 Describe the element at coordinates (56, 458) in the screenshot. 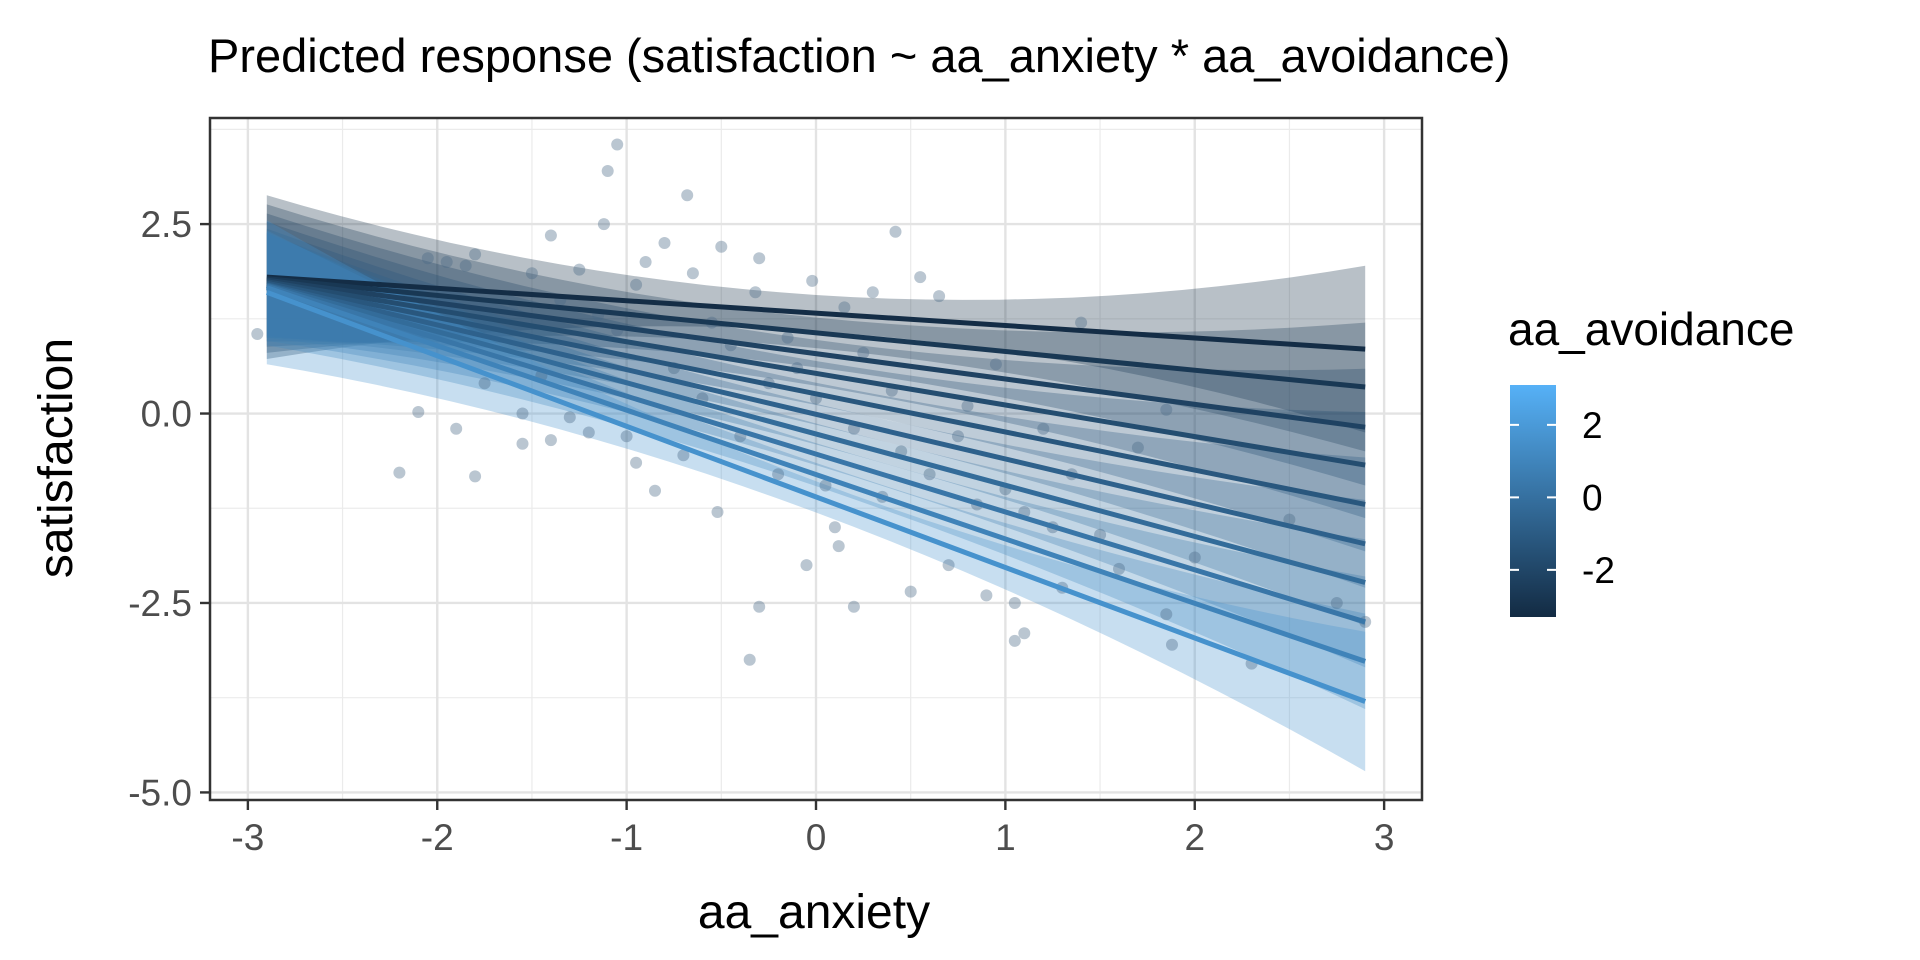

I see `y-axis-title: satisfaction` at that location.